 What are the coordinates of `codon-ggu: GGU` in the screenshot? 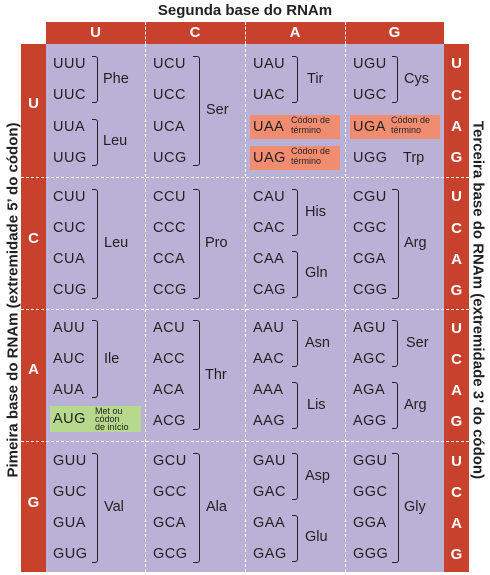 It's located at (370, 461).